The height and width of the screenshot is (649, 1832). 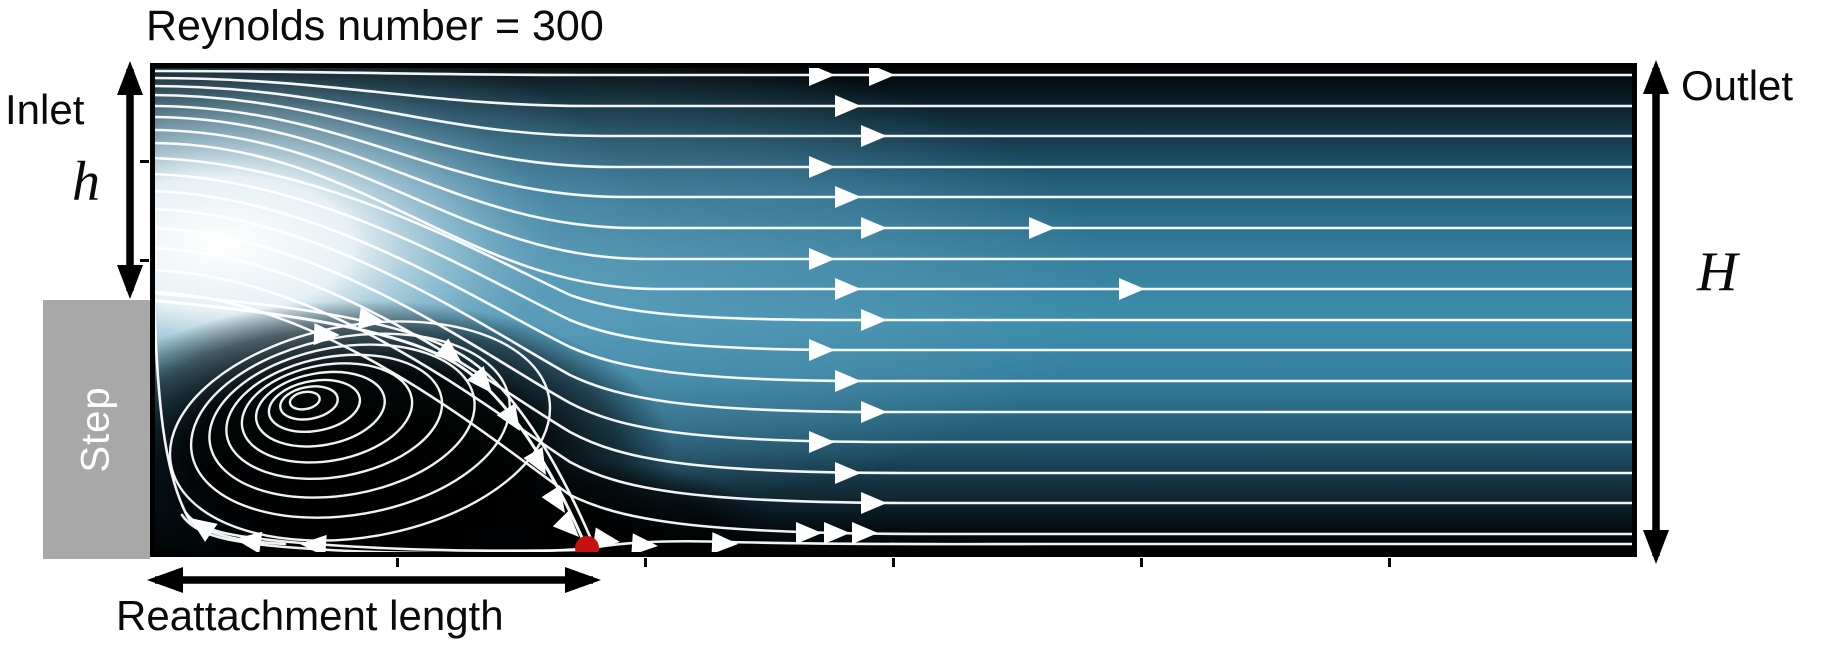 What do you see at coordinates (1737, 85) in the screenshot?
I see `outlet-label: Outlet` at bounding box center [1737, 85].